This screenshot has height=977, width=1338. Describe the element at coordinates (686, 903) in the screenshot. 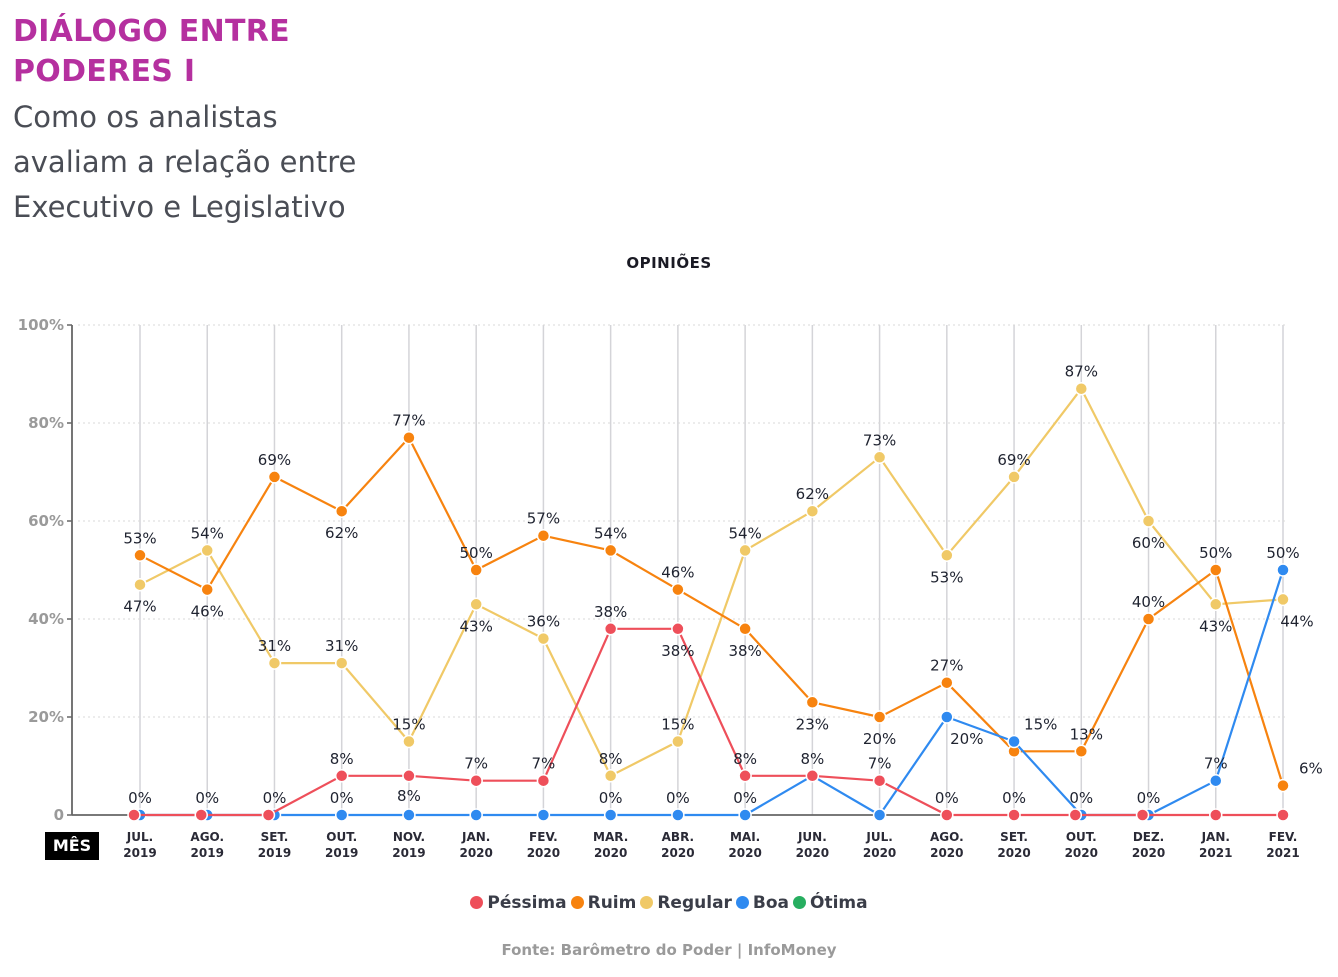

I see `legend-item-regular: Regular` at that location.